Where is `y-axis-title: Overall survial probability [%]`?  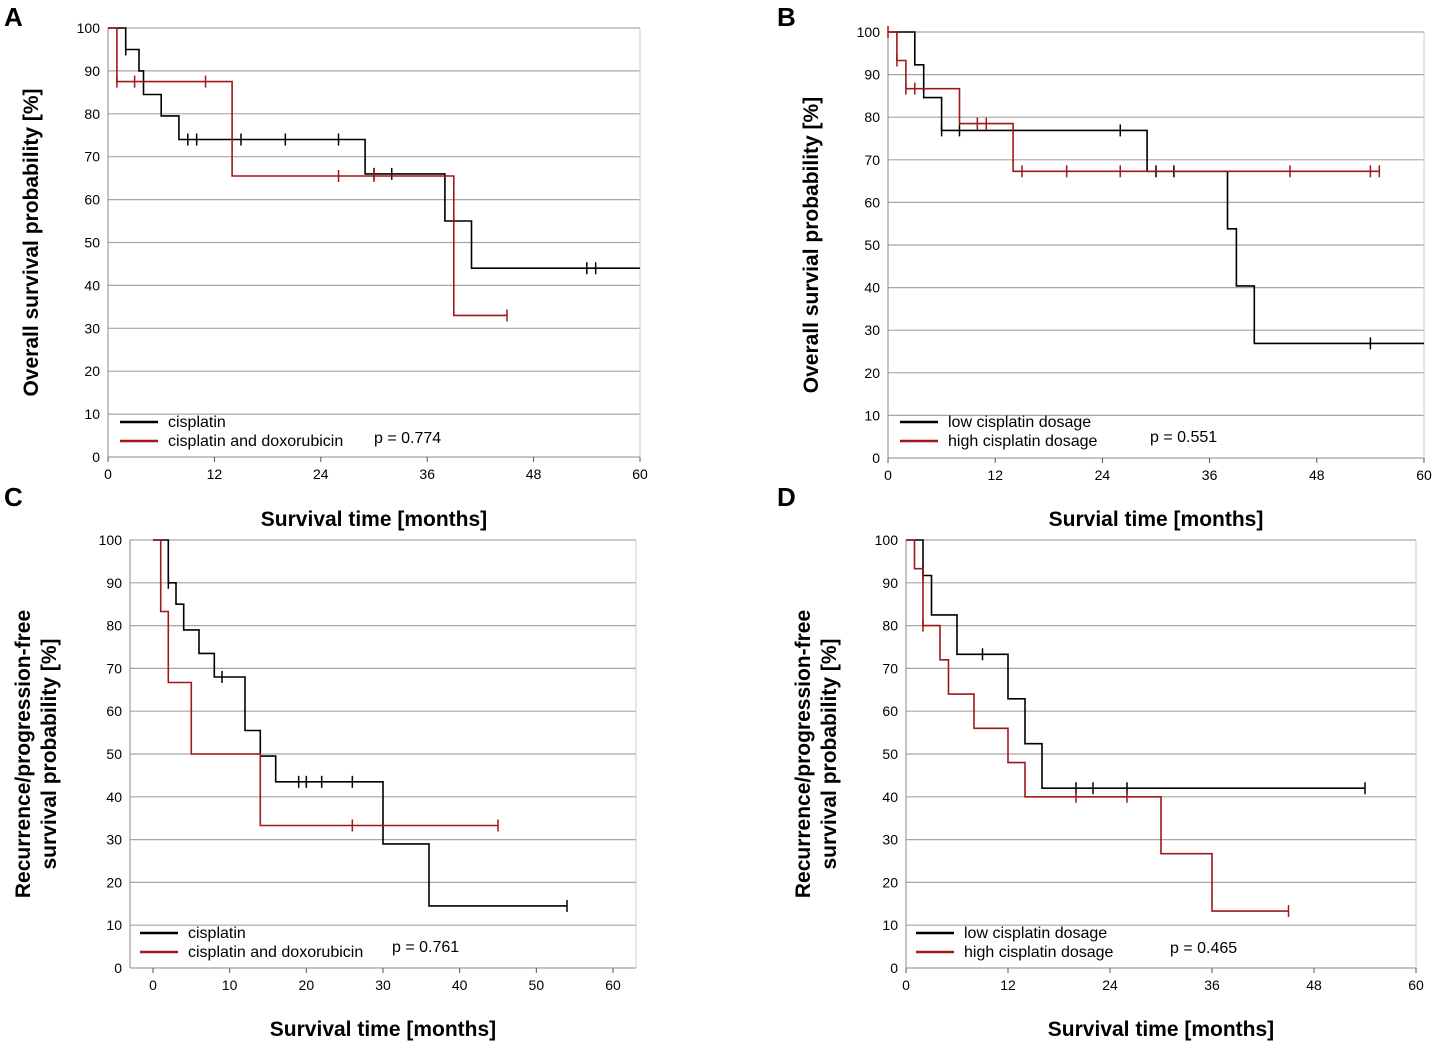 y-axis-title: Overall survial probability [%] is located at coordinates (811, 245).